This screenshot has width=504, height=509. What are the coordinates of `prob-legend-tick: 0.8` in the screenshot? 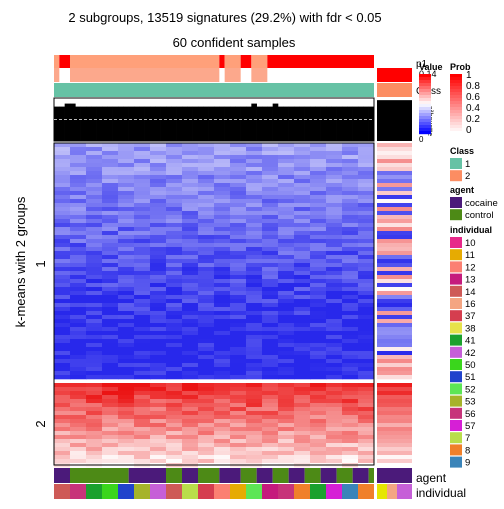 It's located at (473, 86).